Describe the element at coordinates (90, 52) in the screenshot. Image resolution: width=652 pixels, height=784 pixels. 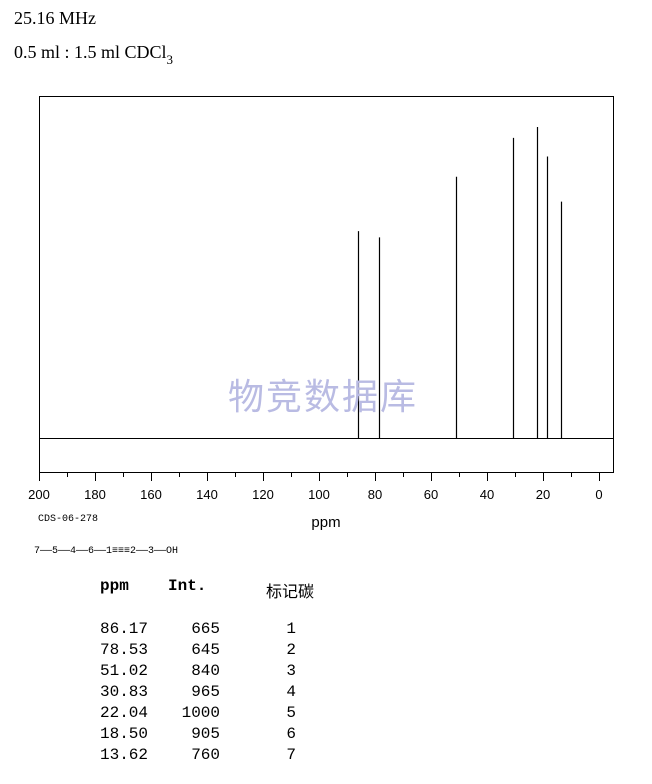
I see `solvent-text: 0.5 ml : 1.5 ml CDCl` at that location.